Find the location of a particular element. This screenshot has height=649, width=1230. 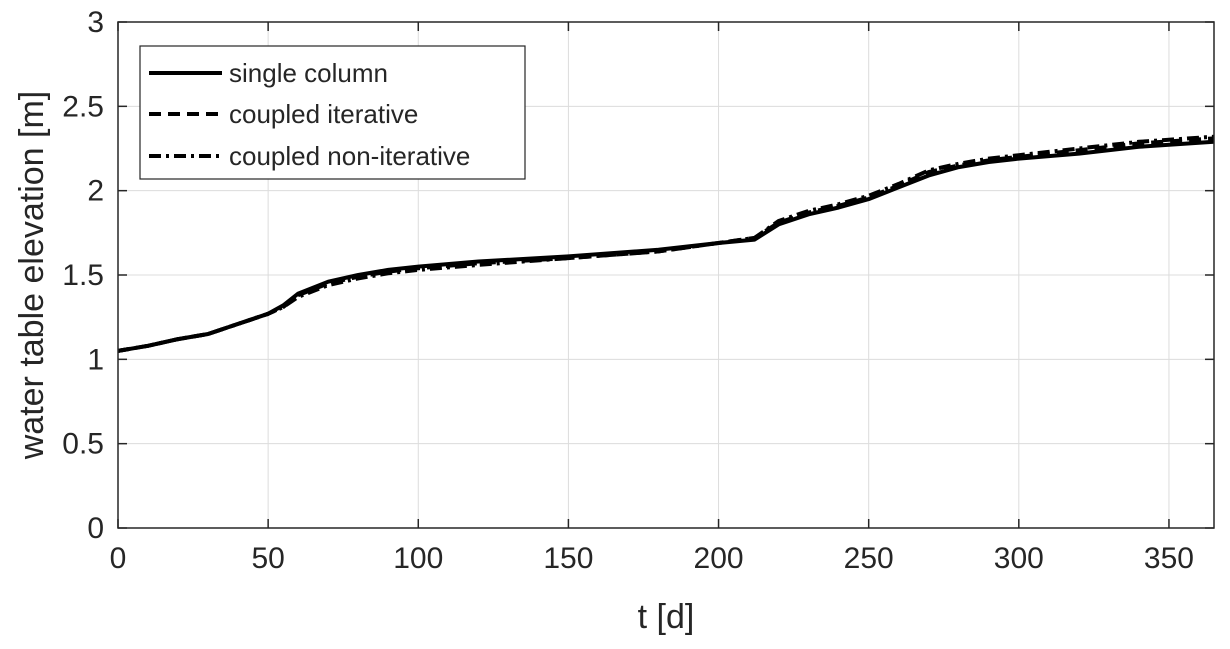

x-tick-label: 150 is located at coordinates (568, 558).